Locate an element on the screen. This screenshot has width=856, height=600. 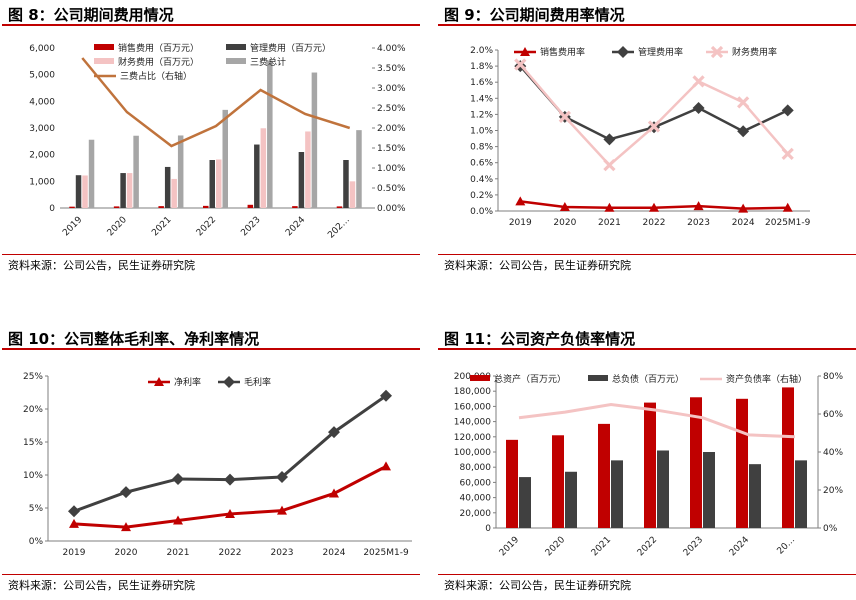
legend-label: 销售费用（百万元） is located at coordinates (158, 48).